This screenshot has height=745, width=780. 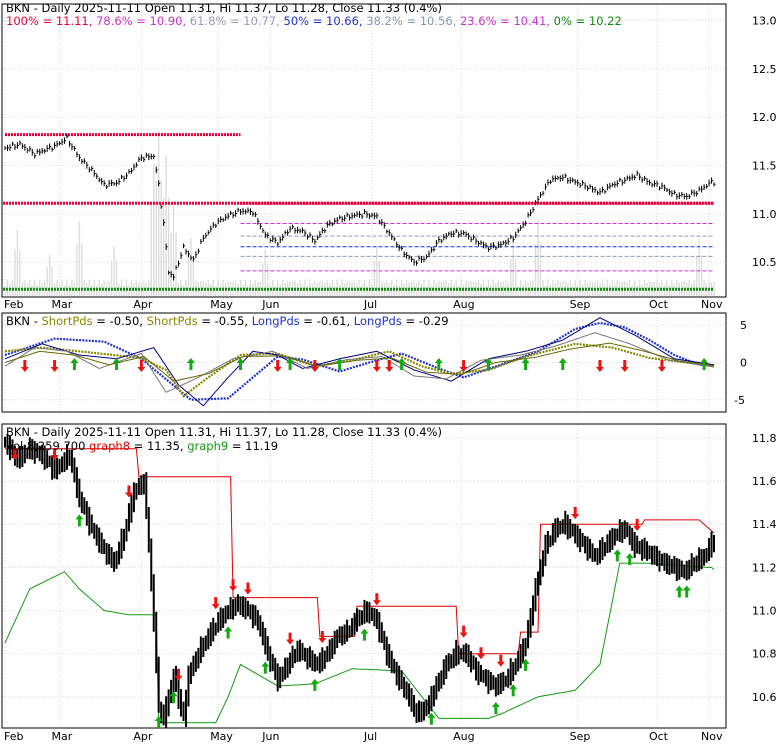 I want to click on chandelier-y-tick: 11.6, so click(x=764, y=481).